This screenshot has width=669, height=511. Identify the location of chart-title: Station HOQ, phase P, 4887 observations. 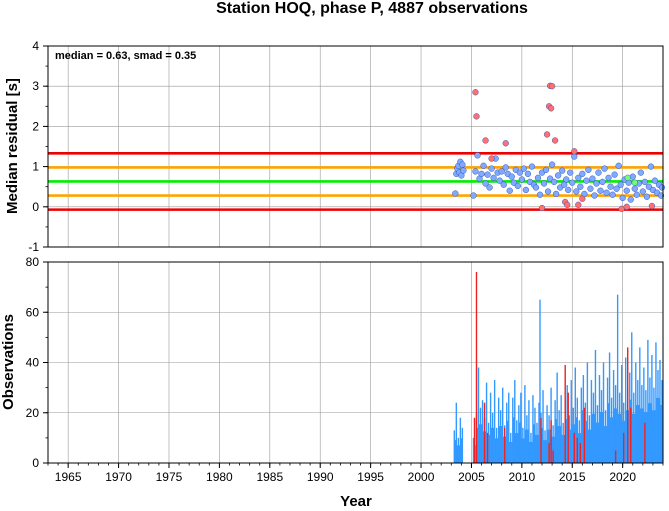
(372, 8).